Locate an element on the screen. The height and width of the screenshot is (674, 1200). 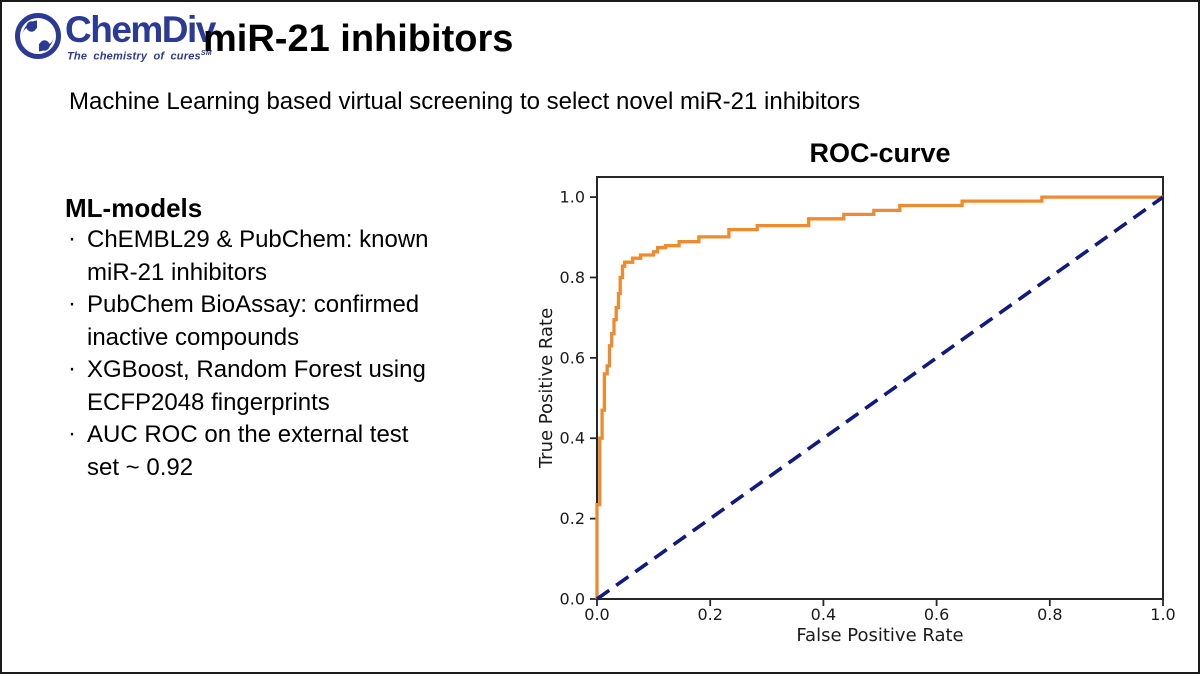
chart-title: ROC-curve is located at coordinates (879, 153).